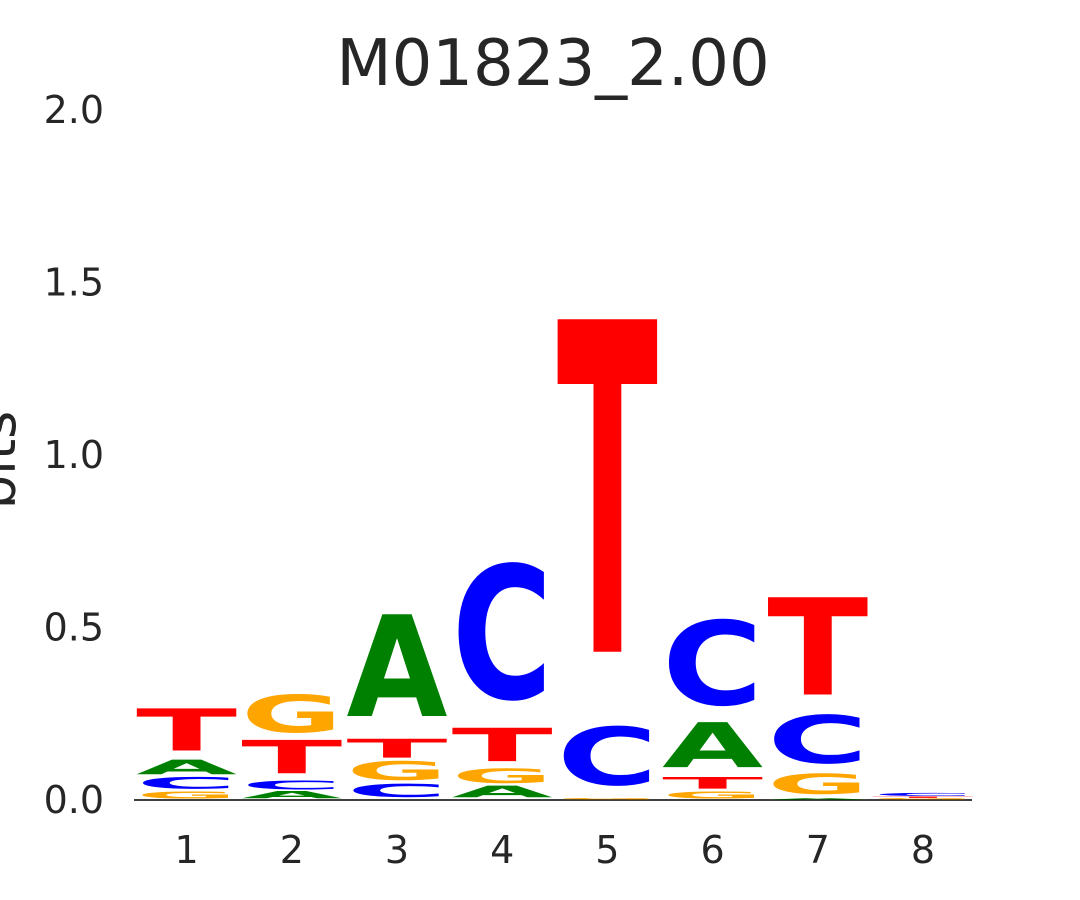 The height and width of the screenshot is (900, 1080). Describe the element at coordinates (818, 850) in the screenshot. I see `x-tick-label: 7` at that location.